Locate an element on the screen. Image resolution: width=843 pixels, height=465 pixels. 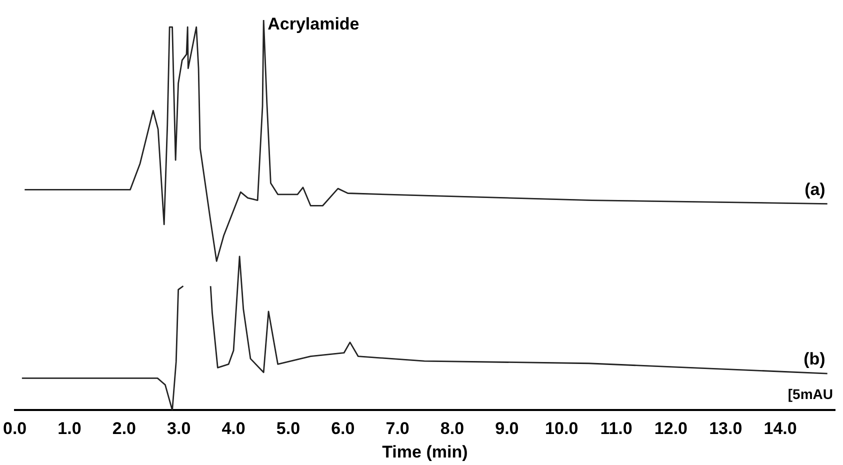
x-tick-label: 6.0 is located at coordinates (343, 428).